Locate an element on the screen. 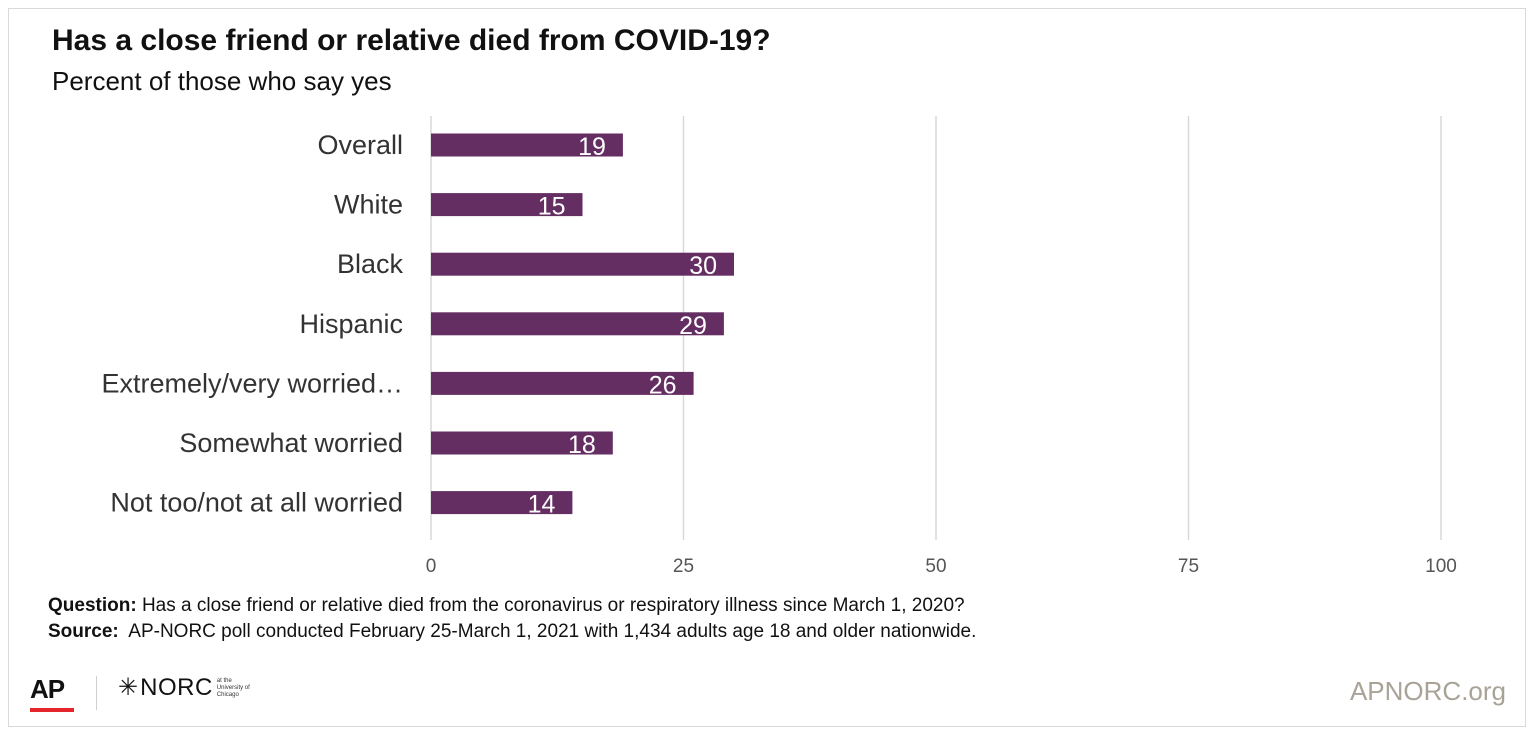 The image size is (1536, 737). norc-logo: ✳ NORC at the University of Chicago is located at coordinates (187, 688).